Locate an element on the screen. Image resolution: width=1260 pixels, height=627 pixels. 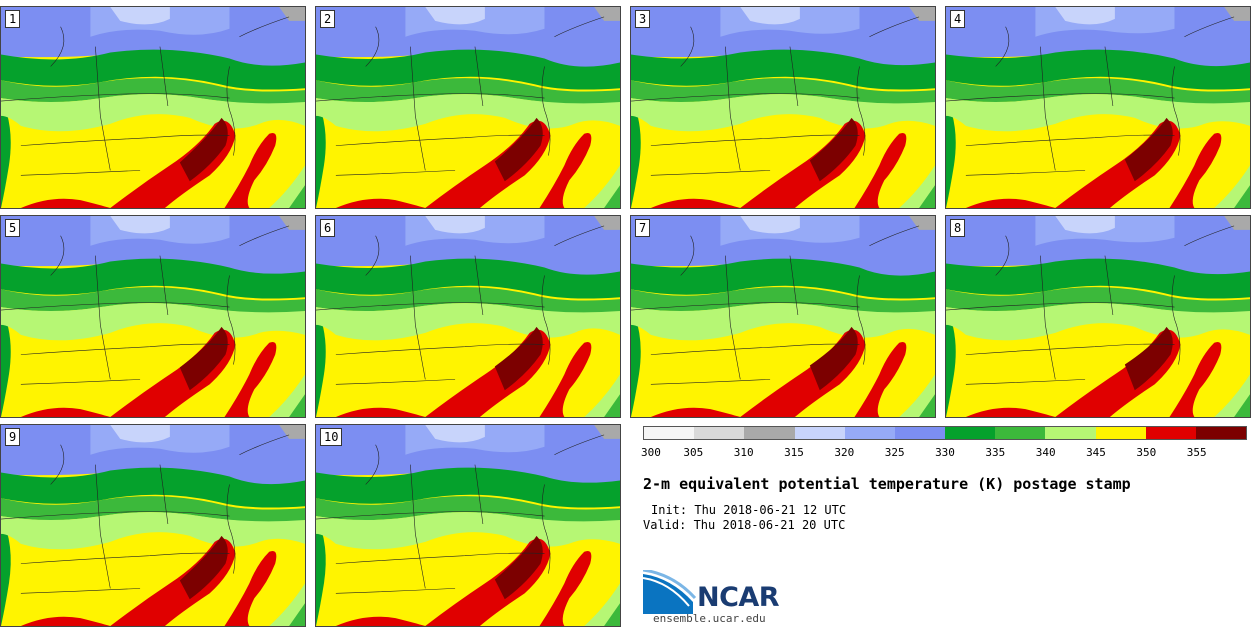
member-number-badge: 2 is located at coordinates (328, 19).